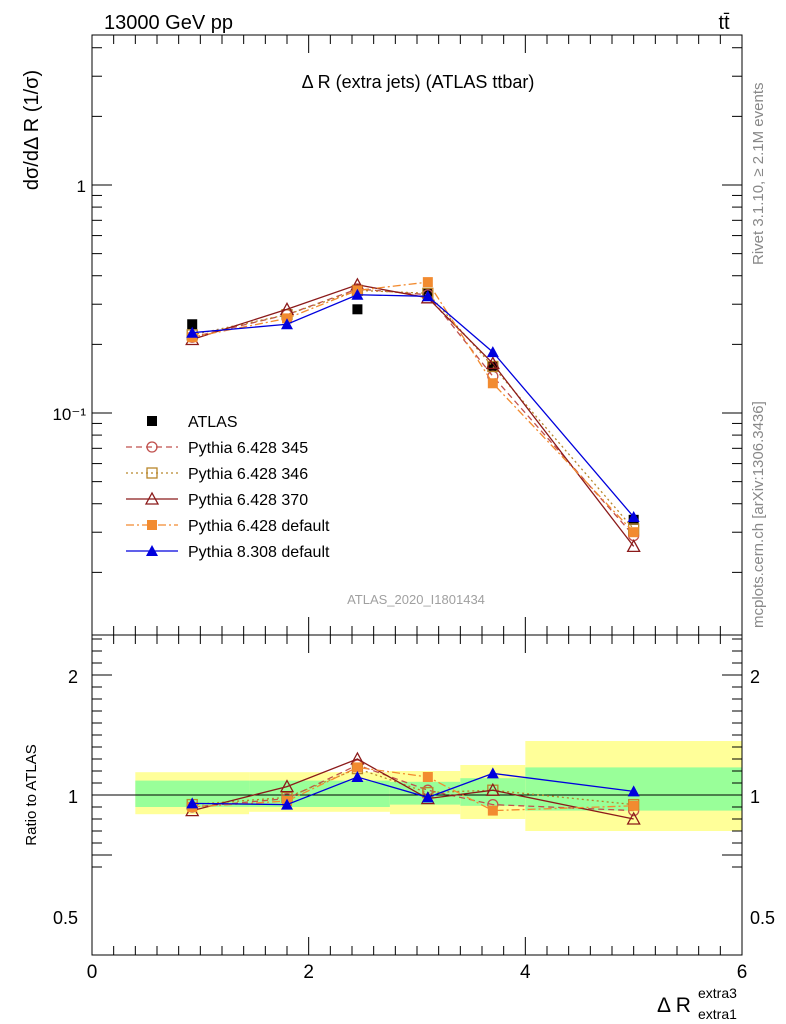 Image resolution: width=786 pixels, height=1024 pixels. Describe the element at coordinates (73, 797) in the screenshot. I see `ratio-y-tick-label-1: 1` at that location.